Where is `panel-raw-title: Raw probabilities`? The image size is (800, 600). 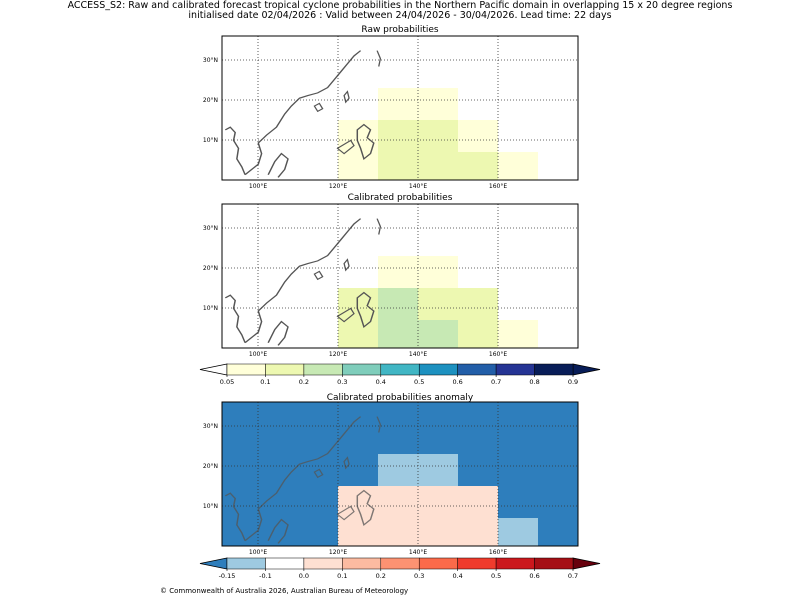
panel-raw-title: Raw probabilities is located at coordinates (400, 30).